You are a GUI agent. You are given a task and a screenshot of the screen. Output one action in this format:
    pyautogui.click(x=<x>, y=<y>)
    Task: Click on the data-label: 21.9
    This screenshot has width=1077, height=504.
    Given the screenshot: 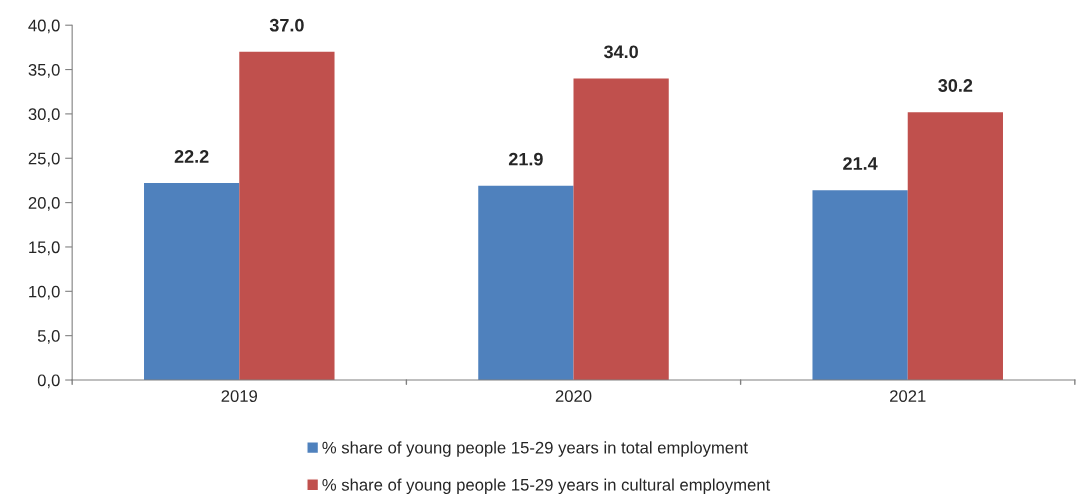 What is the action you would take?
    pyautogui.click(x=525, y=159)
    